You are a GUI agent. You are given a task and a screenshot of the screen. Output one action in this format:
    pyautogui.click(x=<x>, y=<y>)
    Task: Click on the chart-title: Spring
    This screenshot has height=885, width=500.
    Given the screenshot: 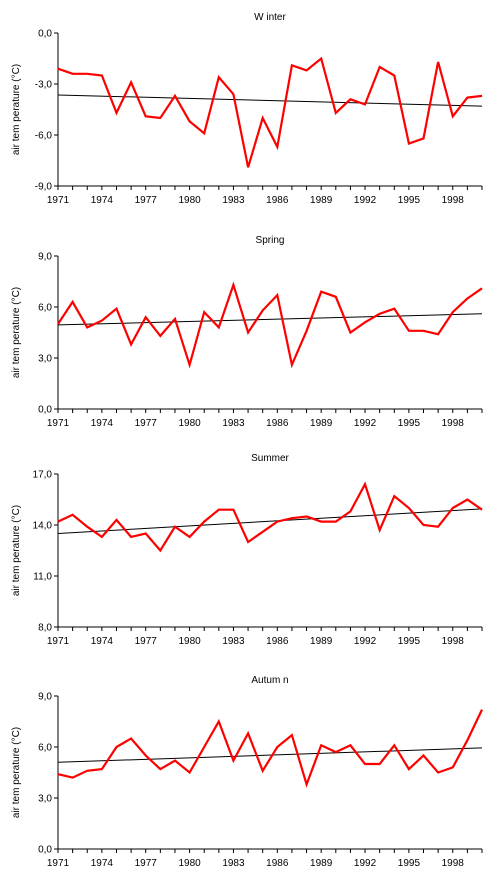 What is the action you would take?
    pyautogui.click(x=270, y=240)
    